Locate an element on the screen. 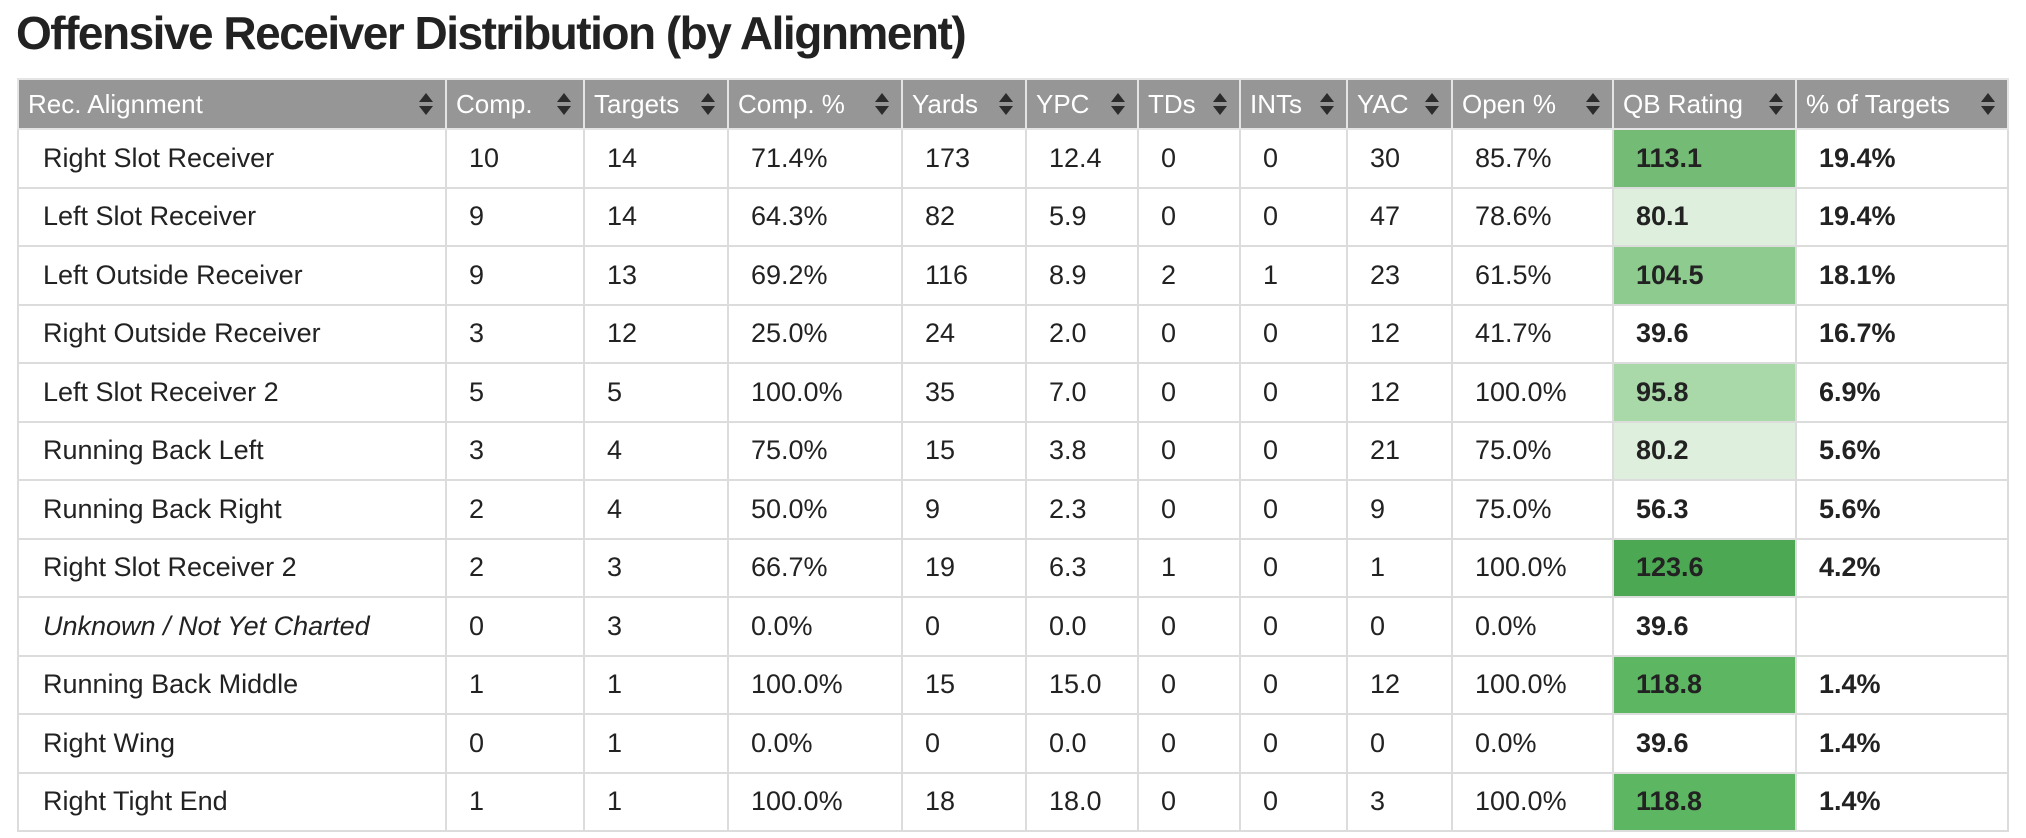 This screenshot has width=2026, height=838. cell-qb-rating: 118.8 is located at coordinates (1704, 684).